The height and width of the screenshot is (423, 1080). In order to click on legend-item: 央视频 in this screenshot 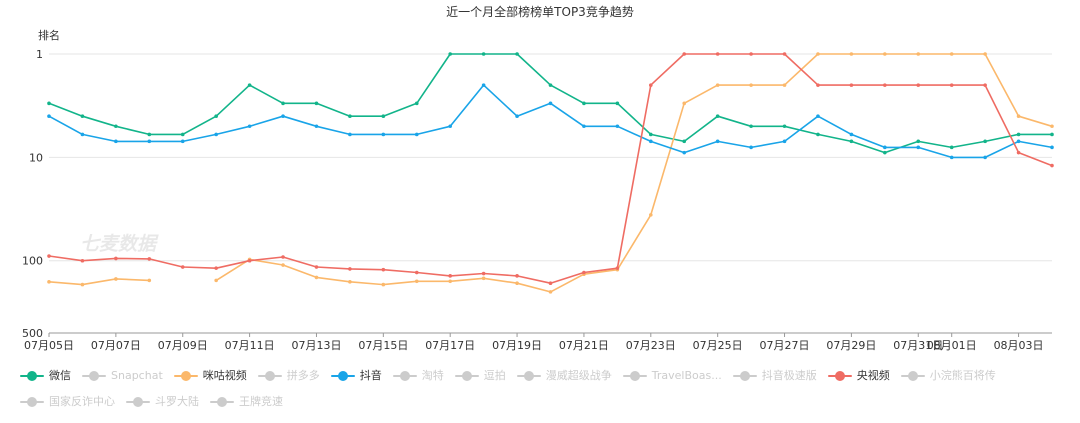, I will do `click(858, 376)`.